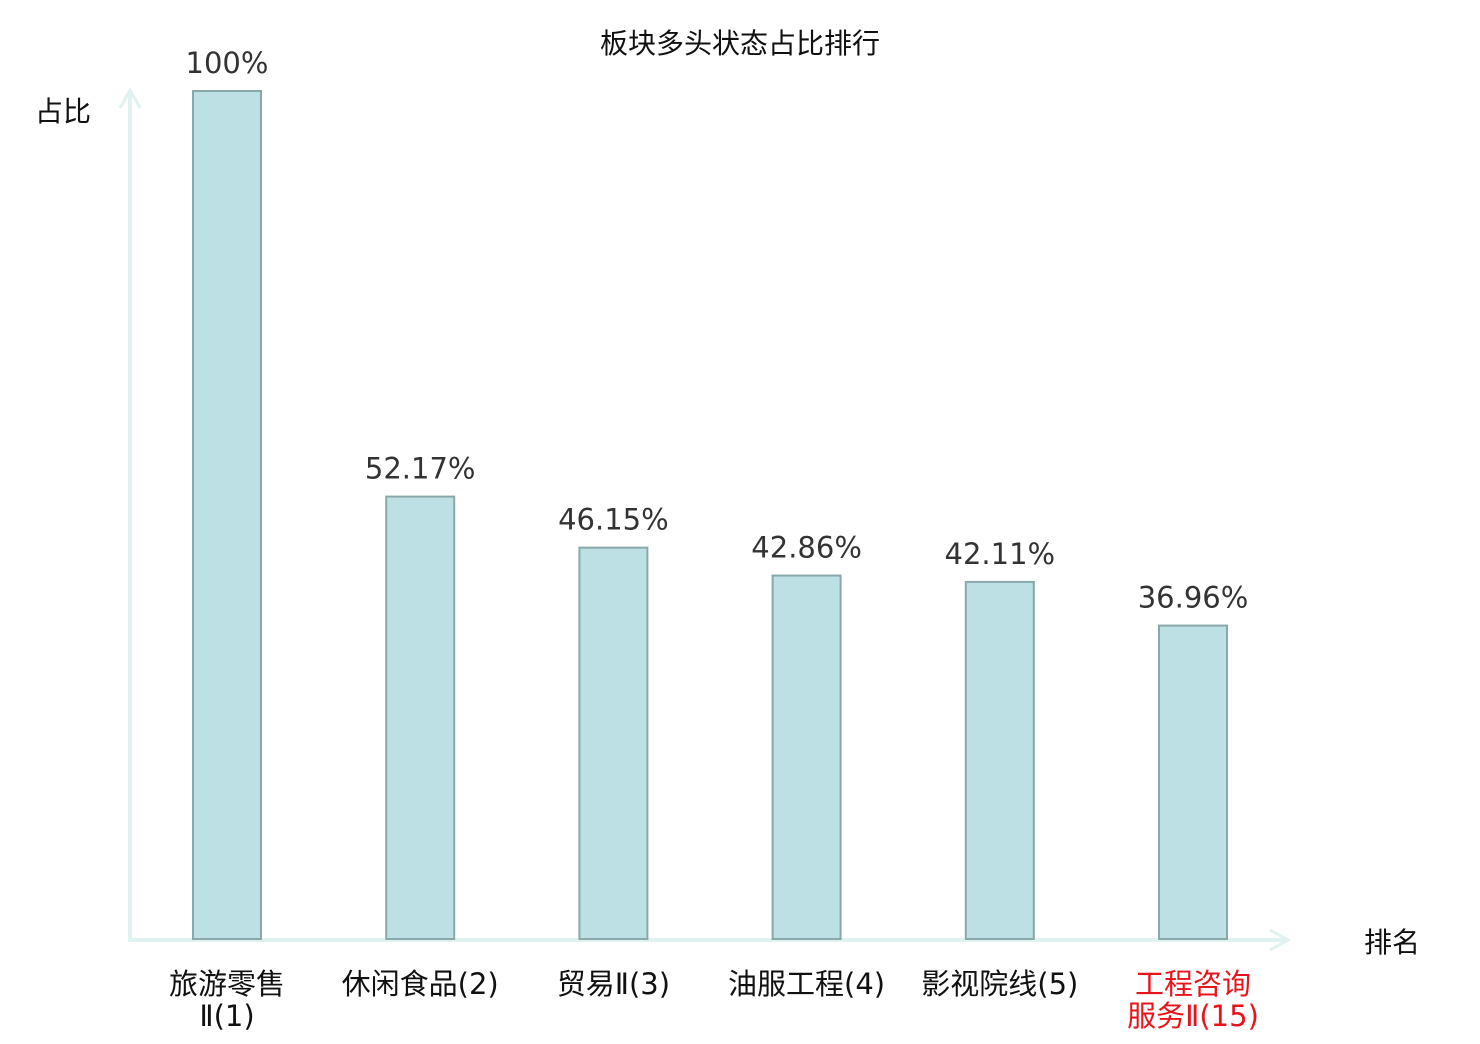 The image size is (1480, 1044). What do you see at coordinates (63, 111) in the screenshot?
I see `y-axis-label: 占比` at bounding box center [63, 111].